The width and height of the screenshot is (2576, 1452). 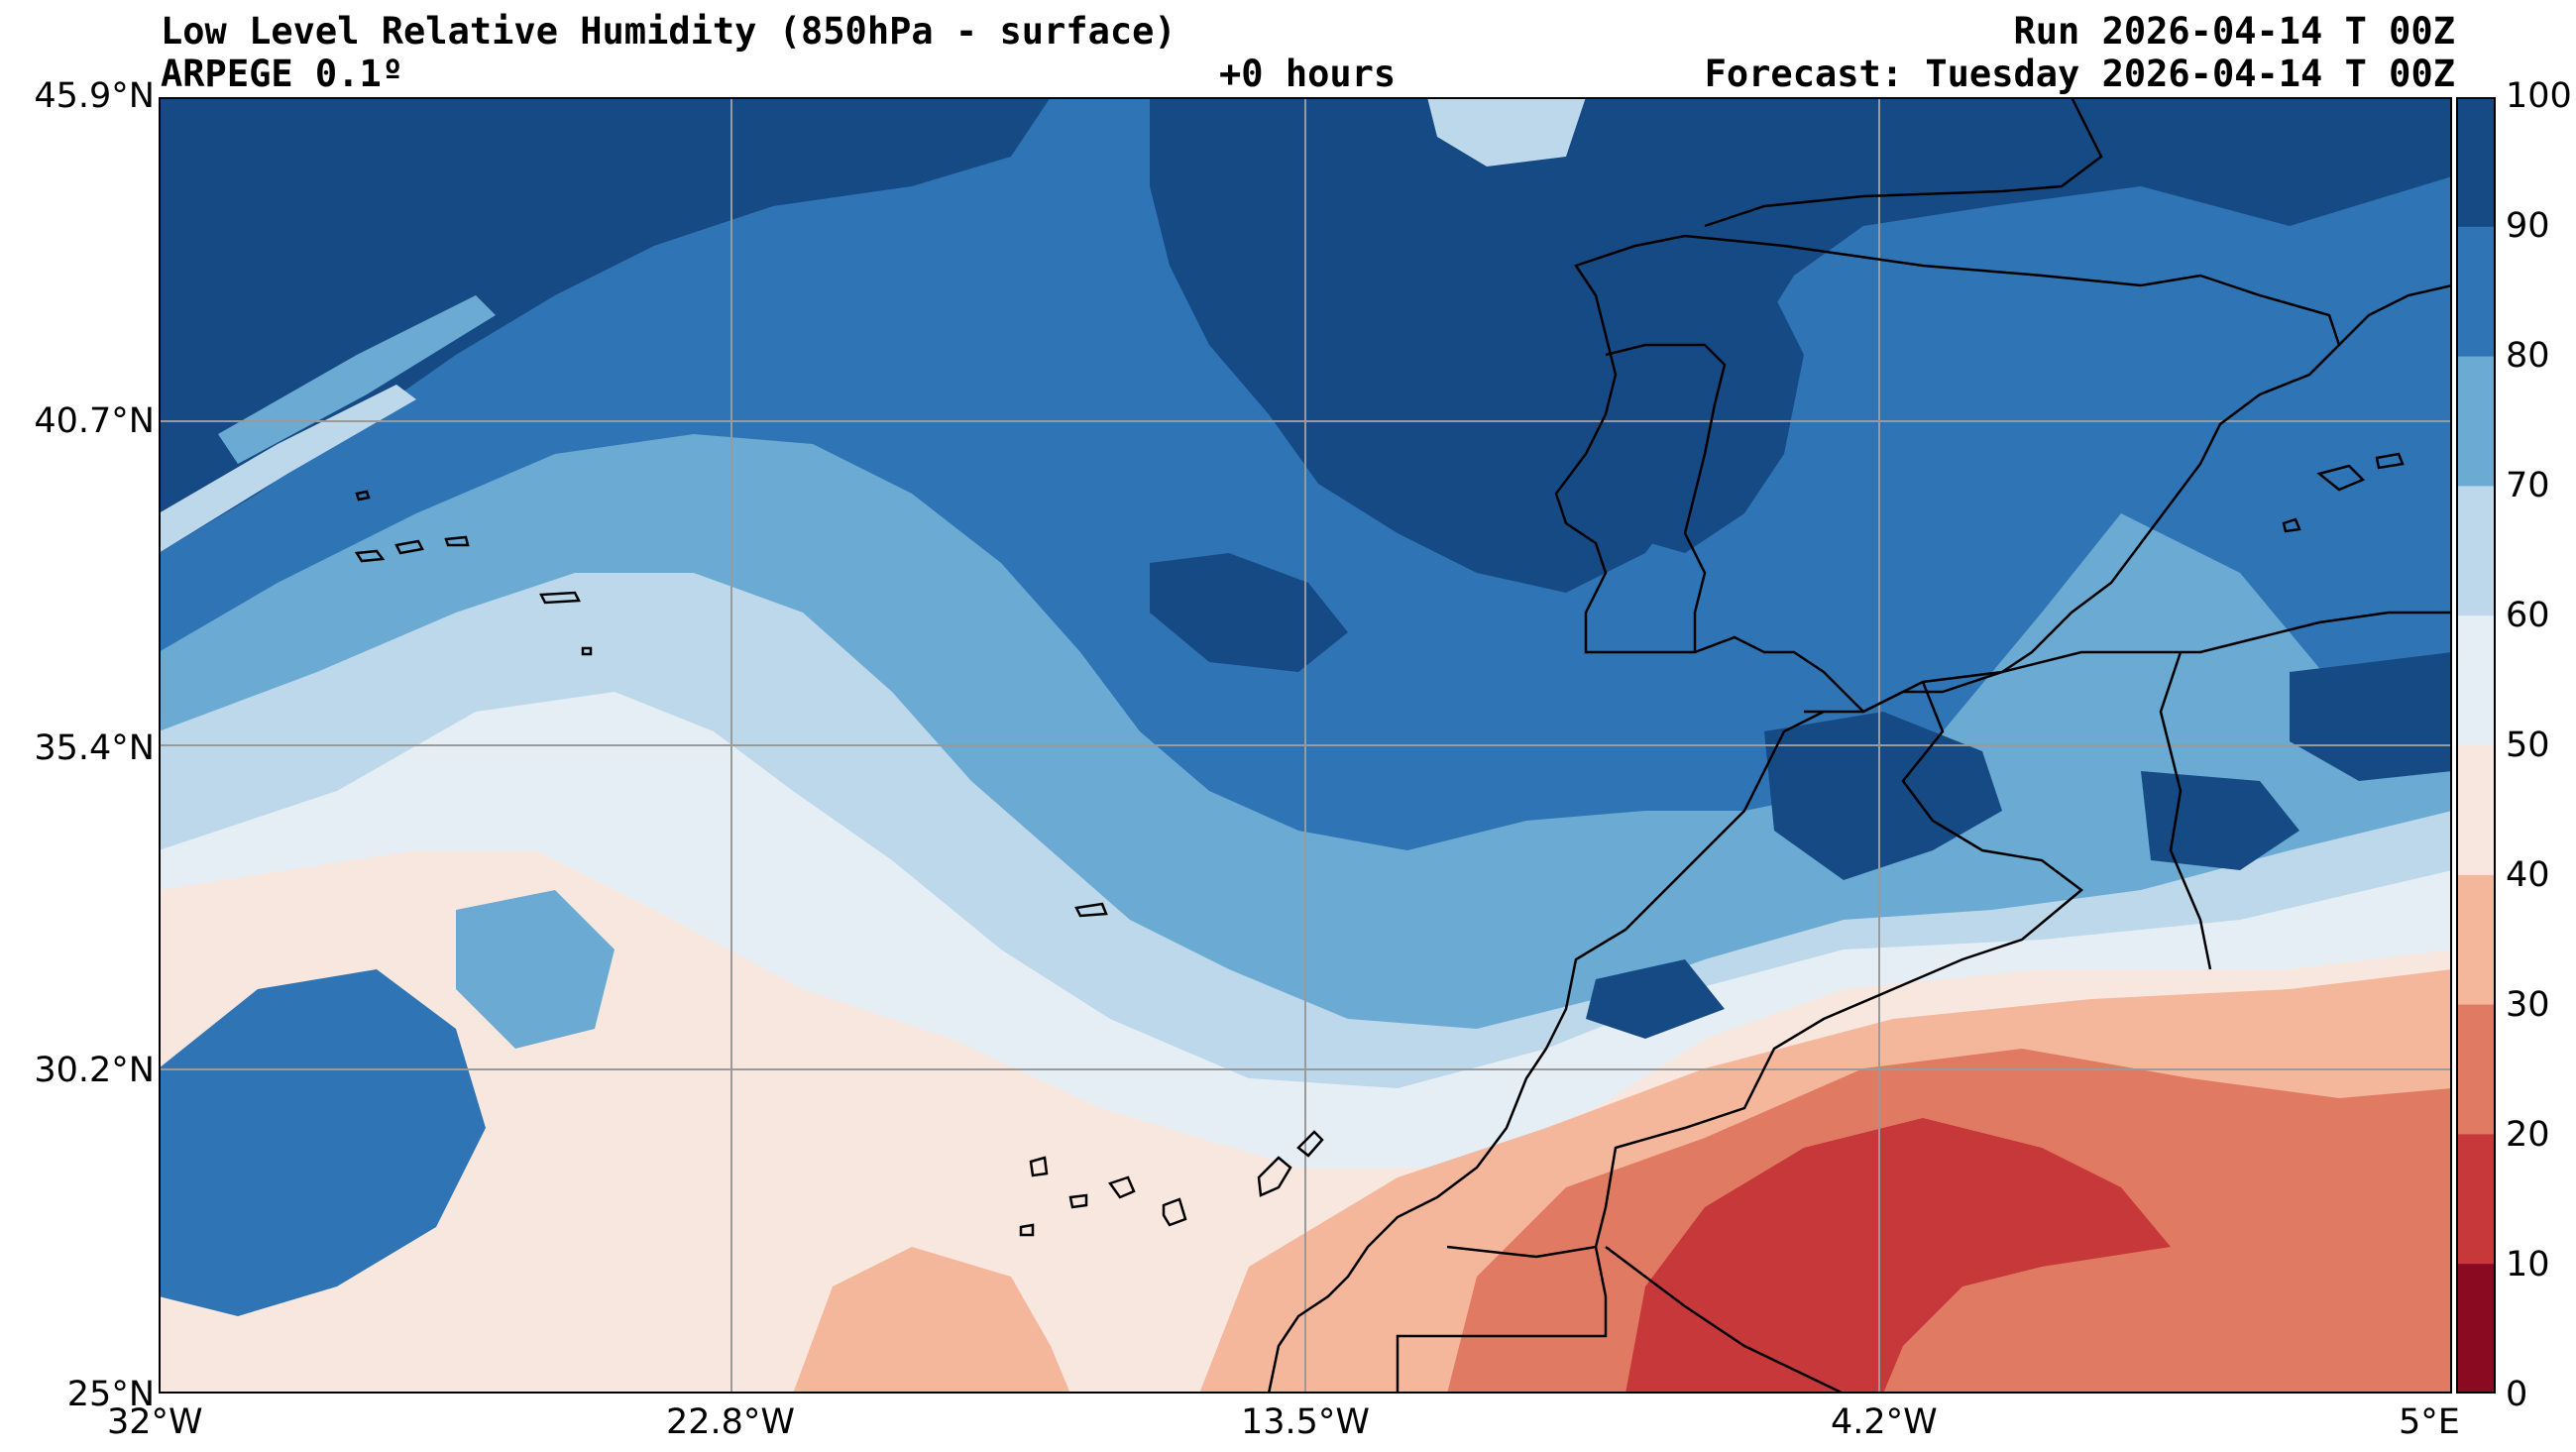 What do you see at coordinates (1883, 796) in the screenshot?
I see `field-90-100-cell2` at bounding box center [1883, 796].